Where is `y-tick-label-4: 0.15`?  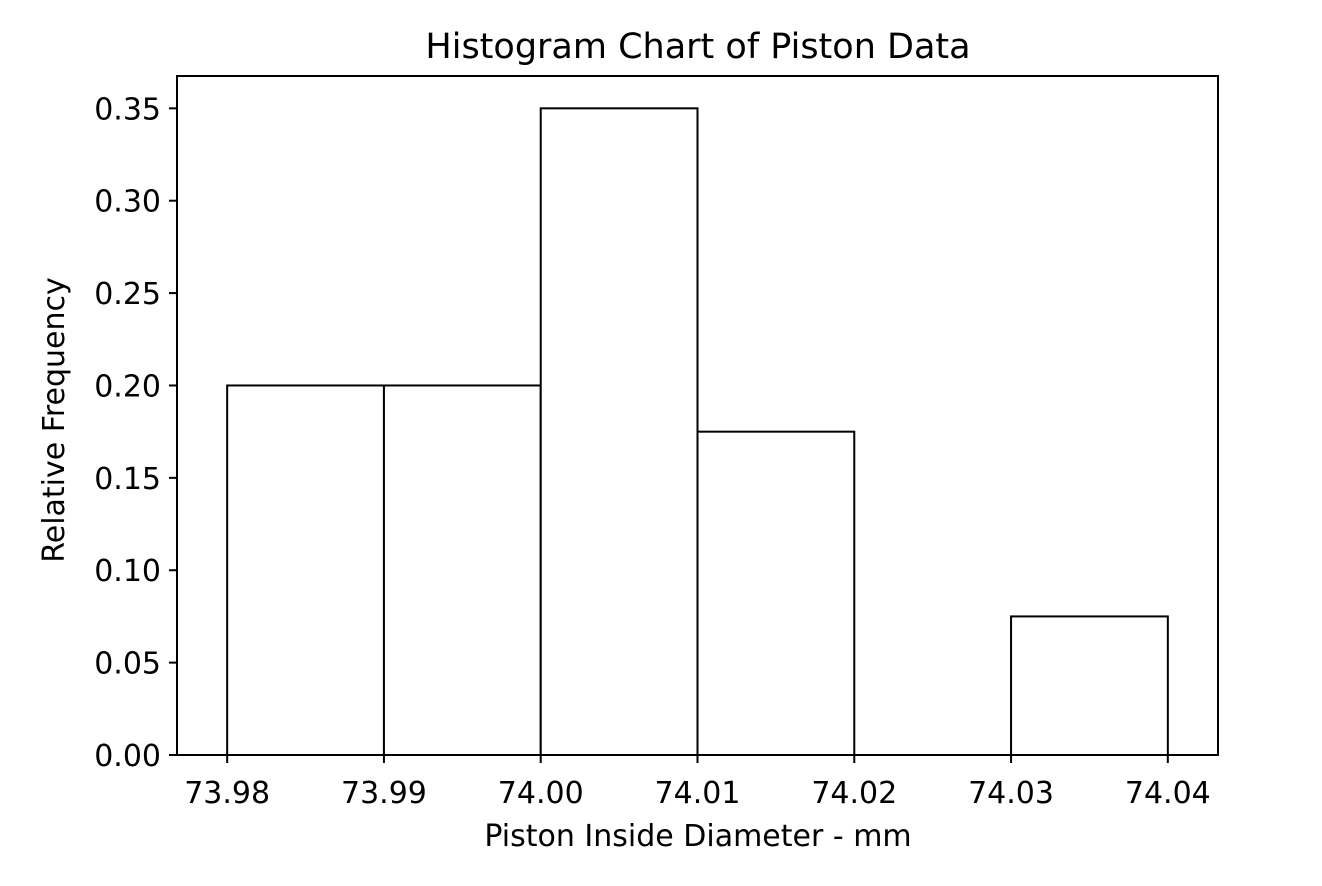
y-tick-label-4: 0.15 is located at coordinates (127, 479).